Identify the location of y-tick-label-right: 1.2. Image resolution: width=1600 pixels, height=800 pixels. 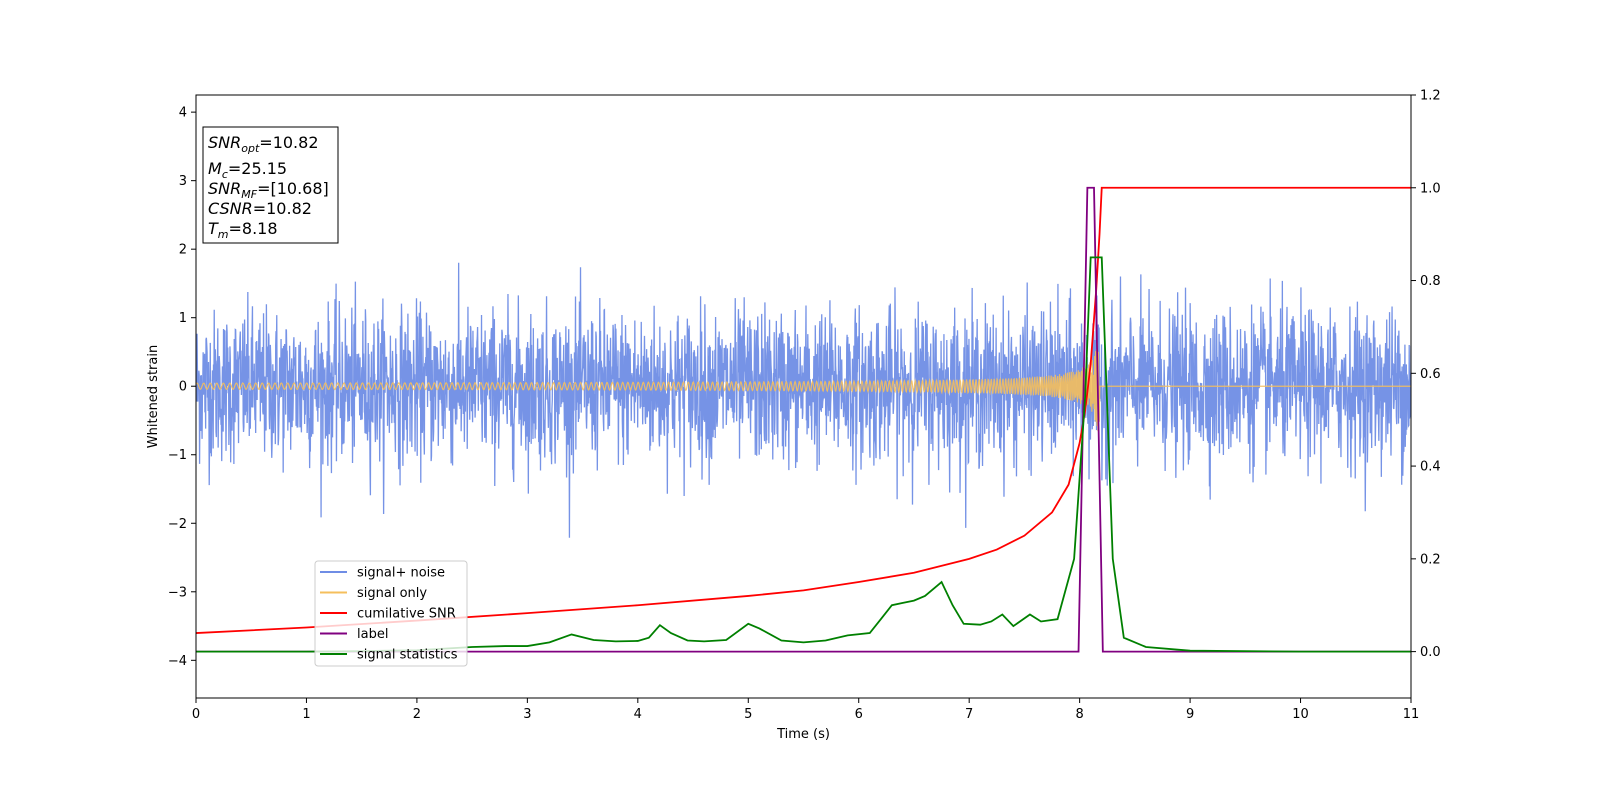
(1430, 96).